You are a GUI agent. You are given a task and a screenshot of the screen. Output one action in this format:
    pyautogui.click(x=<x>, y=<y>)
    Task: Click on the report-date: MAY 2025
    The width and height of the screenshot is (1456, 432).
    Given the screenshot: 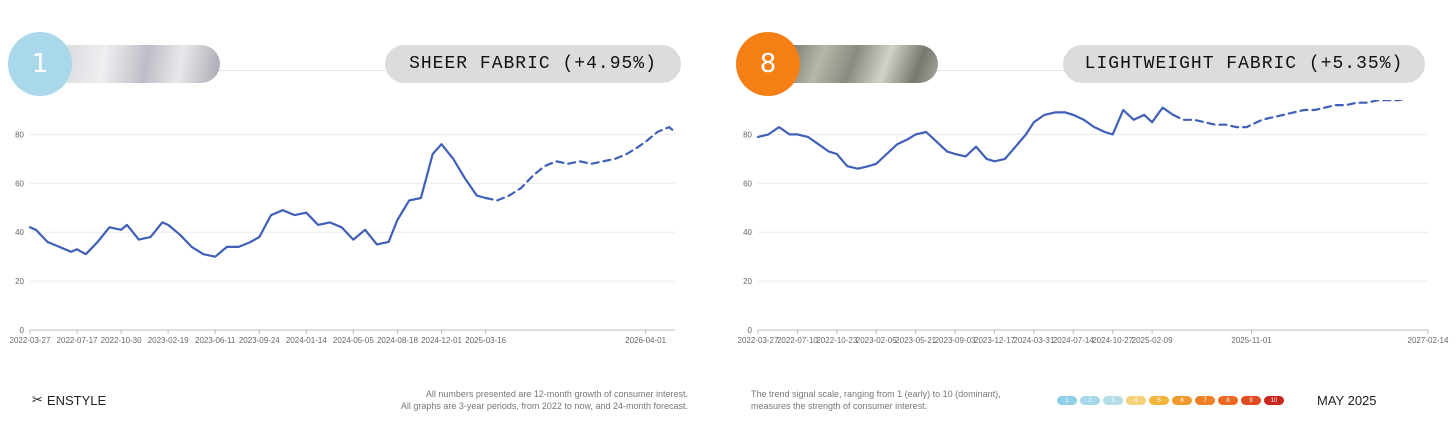 What is the action you would take?
    pyautogui.click(x=1347, y=400)
    